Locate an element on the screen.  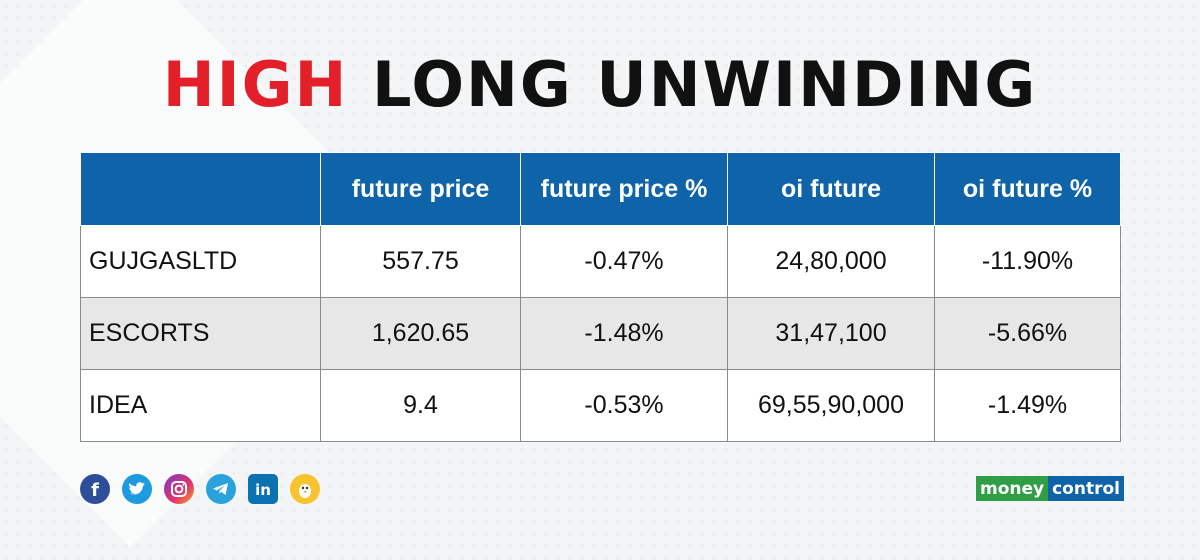
table-row: ESCORTS 1,620.65 -1.48% 31,47,100 -5.66% is located at coordinates (600, 333).